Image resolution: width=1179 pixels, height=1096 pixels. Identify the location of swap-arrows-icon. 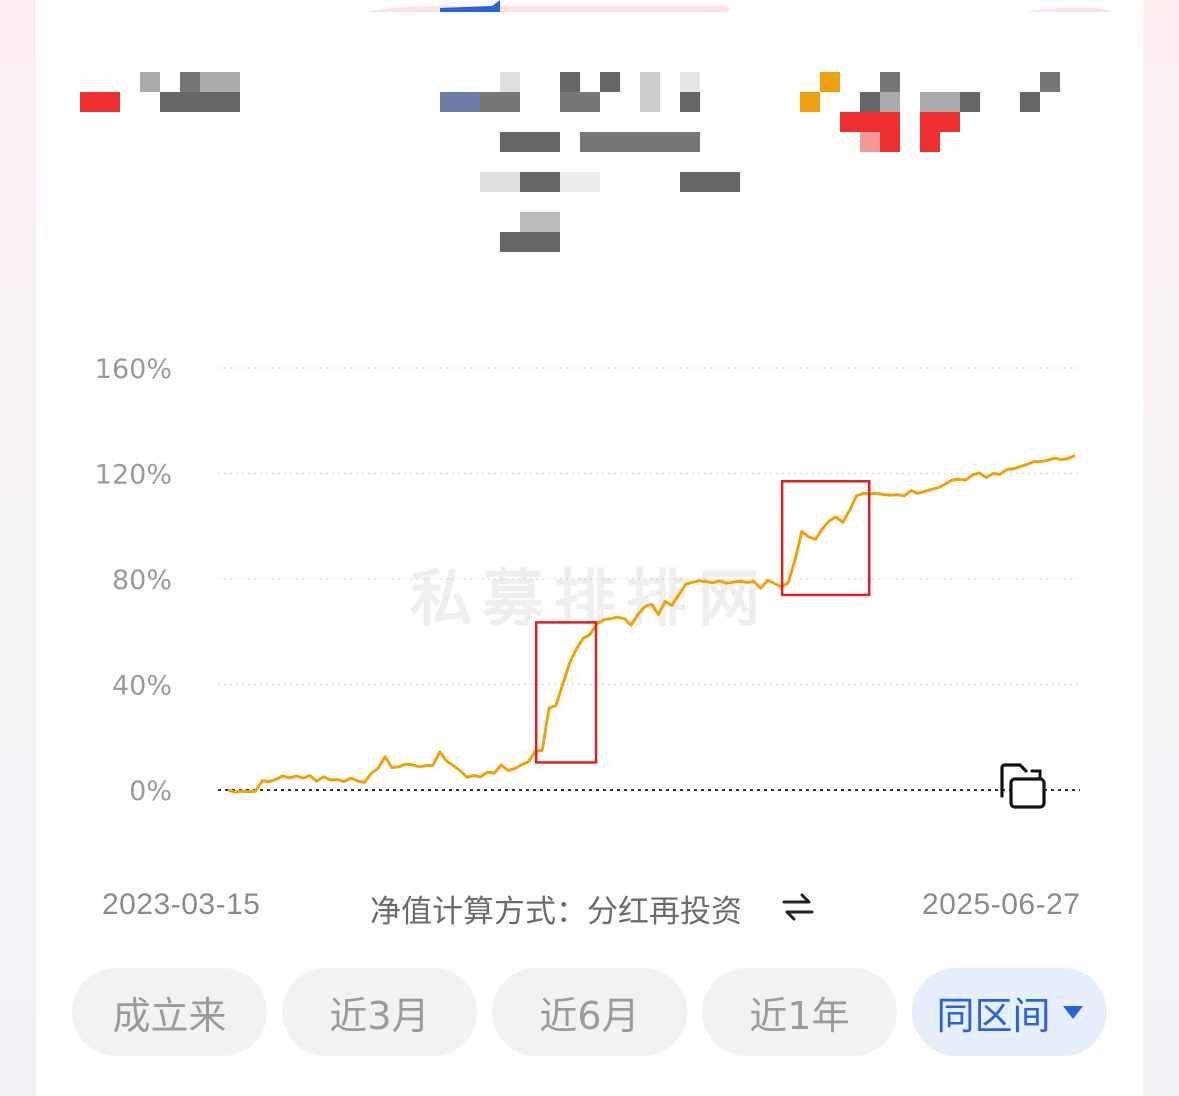
(798, 907).